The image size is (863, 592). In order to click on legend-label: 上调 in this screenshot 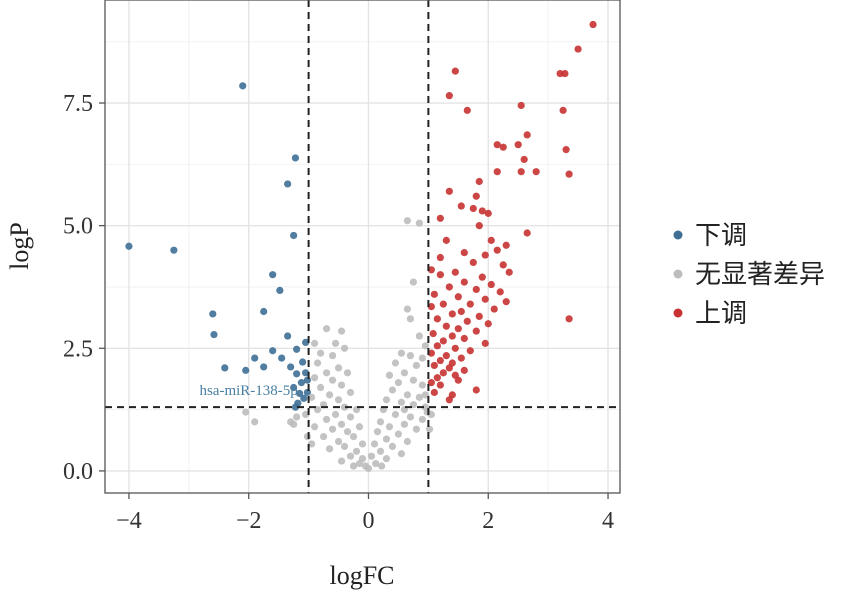, I will do `click(721, 314)`.